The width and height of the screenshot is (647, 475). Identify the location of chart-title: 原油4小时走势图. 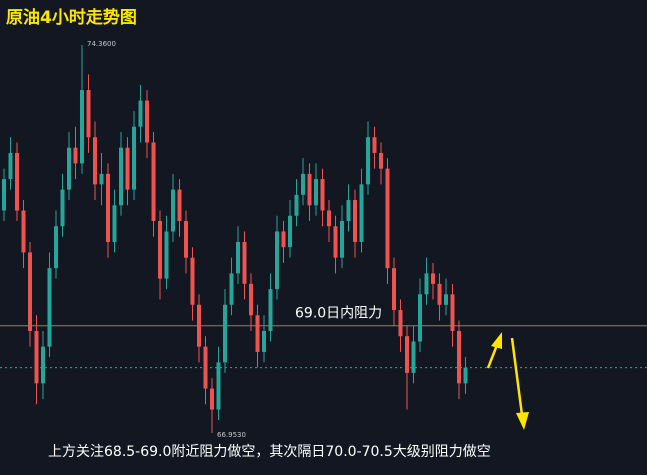
(71, 17).